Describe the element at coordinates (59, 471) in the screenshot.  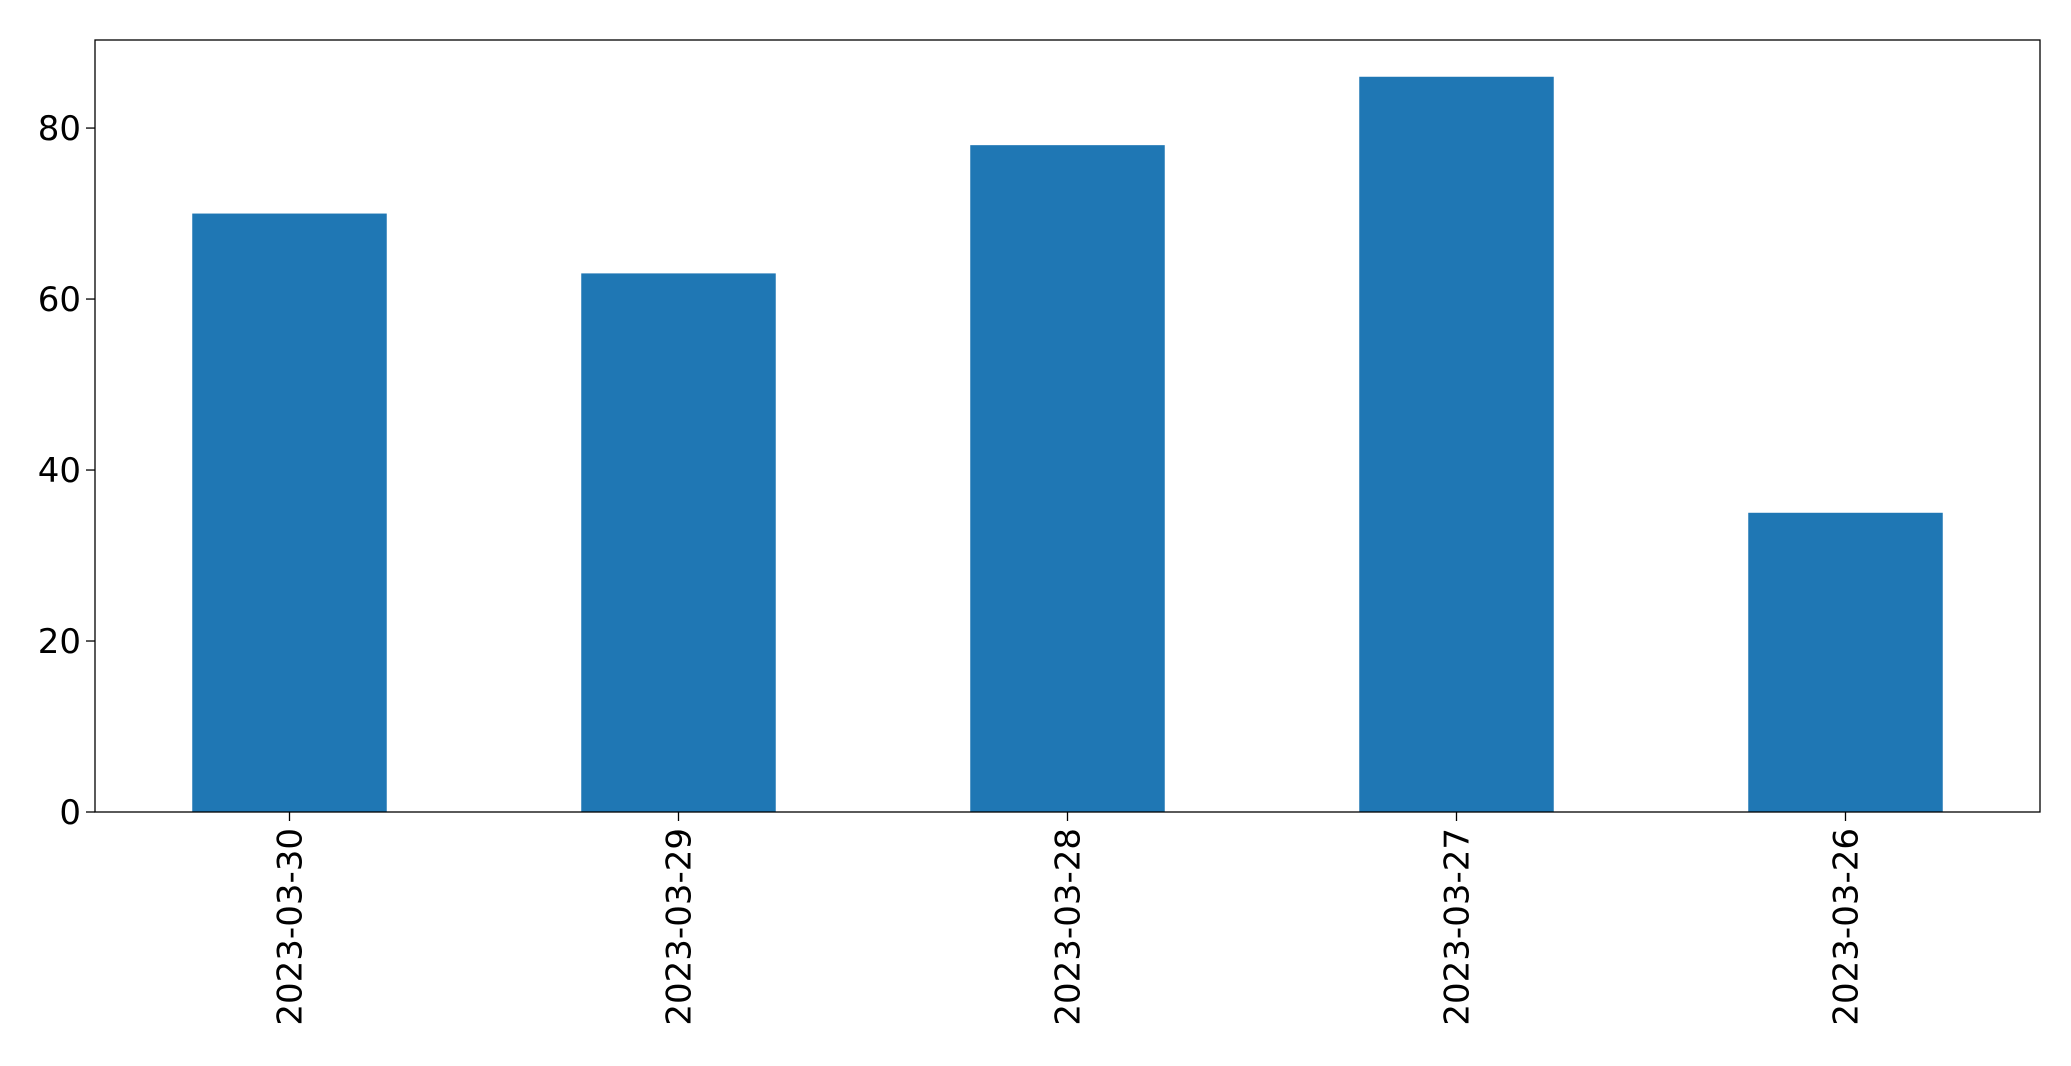
I see `y-tick-label: 40` at that location.